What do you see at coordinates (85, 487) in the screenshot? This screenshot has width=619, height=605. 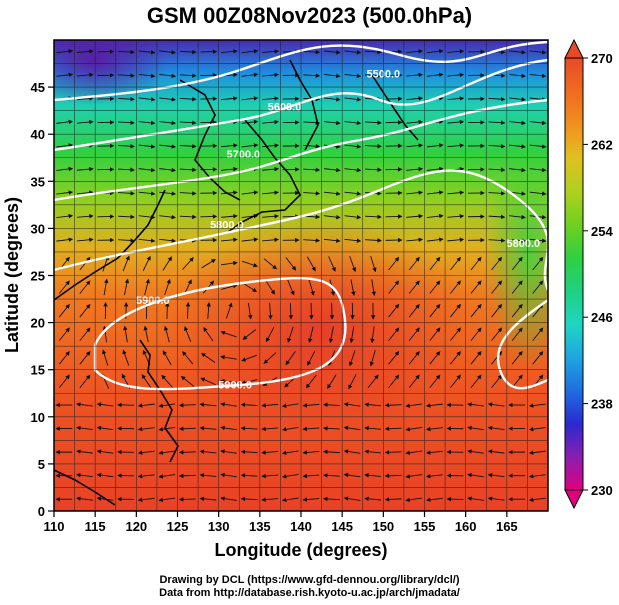 I see `coastline-borneo` at bounding box center [85, 487].